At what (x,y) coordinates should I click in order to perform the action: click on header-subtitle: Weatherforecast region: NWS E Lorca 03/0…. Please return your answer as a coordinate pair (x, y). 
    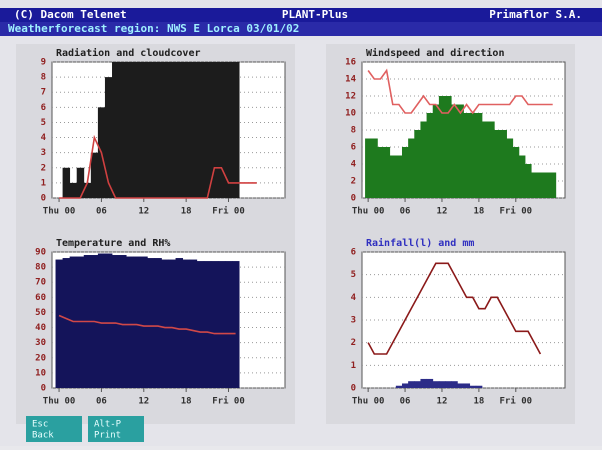
    Looking at the image, I should click on (153, 28).